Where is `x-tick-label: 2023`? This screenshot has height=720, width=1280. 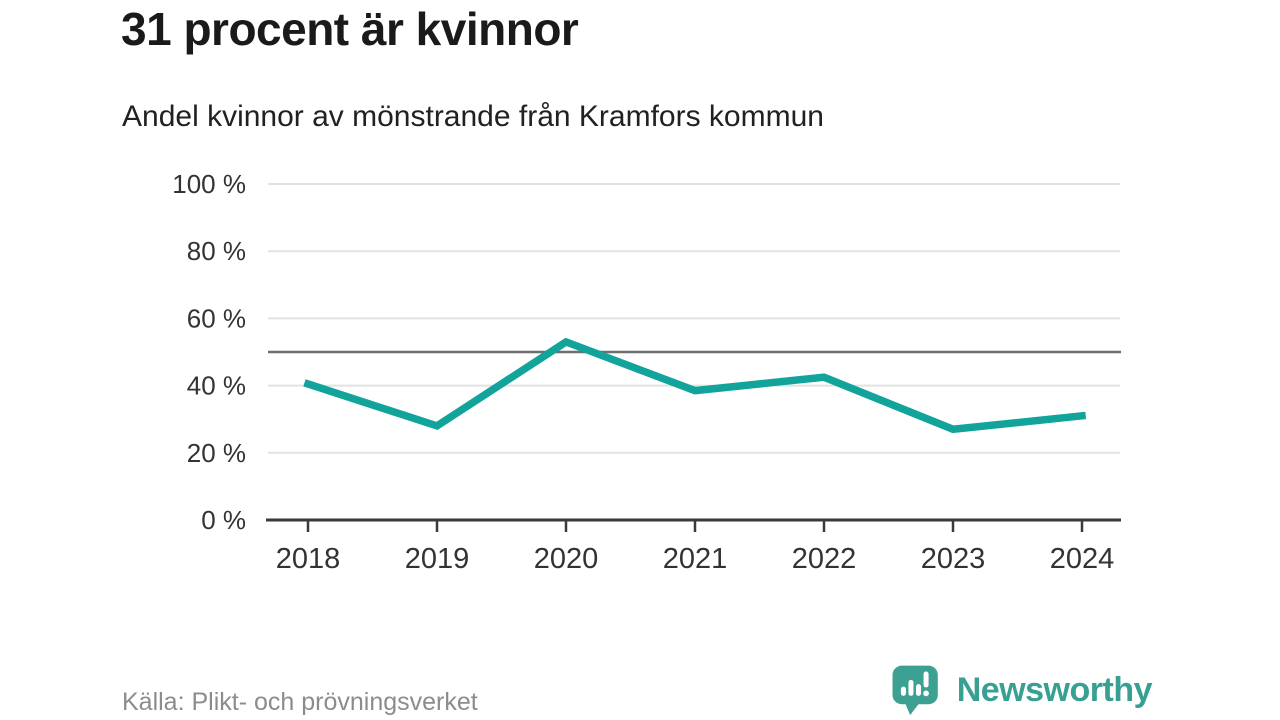 x-tick-label: 2023 is located at coordinates (953, 559).